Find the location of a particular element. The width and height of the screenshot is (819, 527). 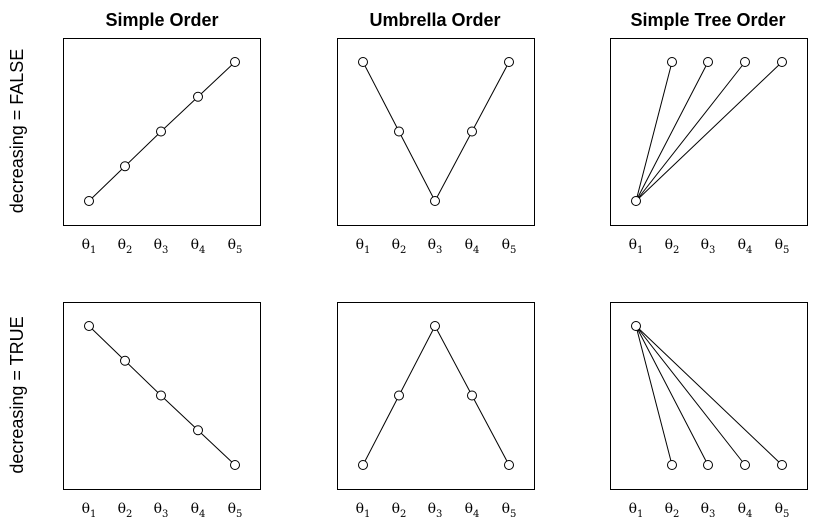

col-title-umbrella-order: Umbrella Order is located at coordinates (434, 20).